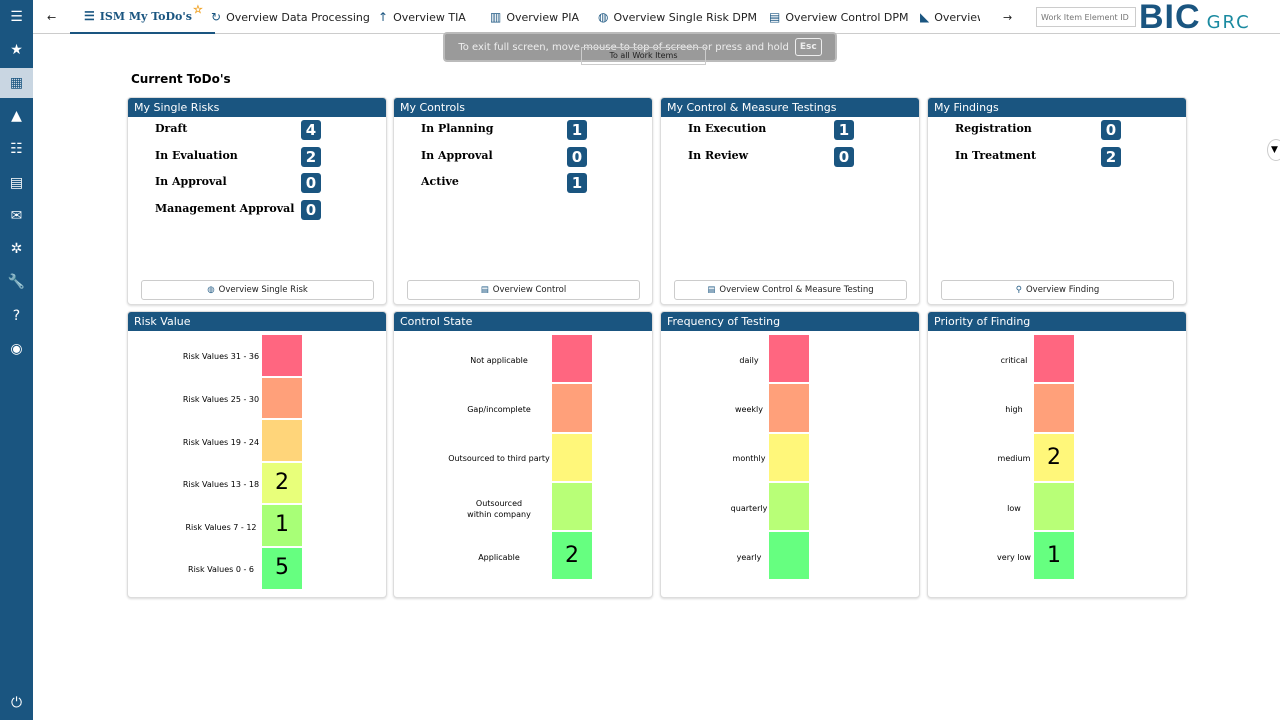 The width and height of the screenshot is (1280, 720). Describe the element at coordinates (457, 128) in the screenshot. I see `status-label: In Planning` at that location.